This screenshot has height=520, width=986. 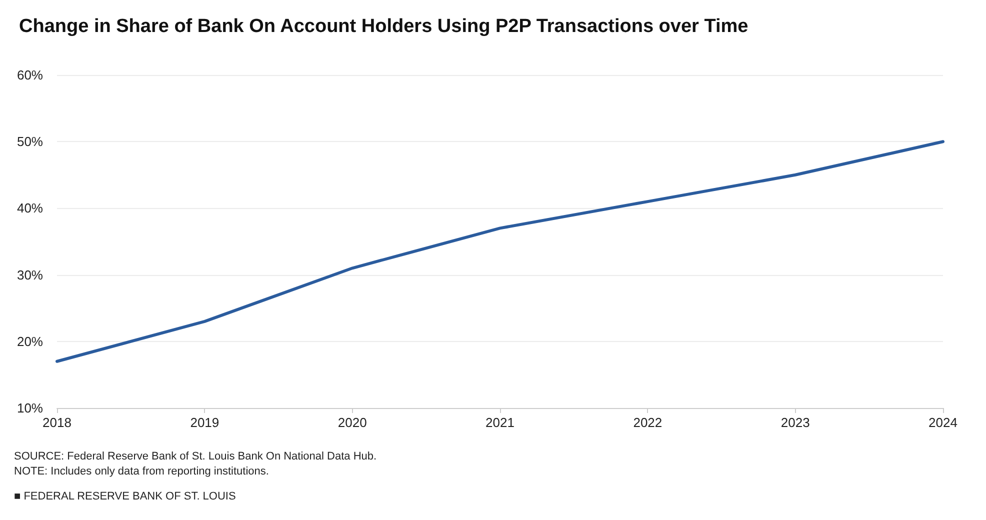 What do you see at coordinates (205, 422) in the screenshot?
I see `x-tick-label: 2019` at bounding box center [205, 422].